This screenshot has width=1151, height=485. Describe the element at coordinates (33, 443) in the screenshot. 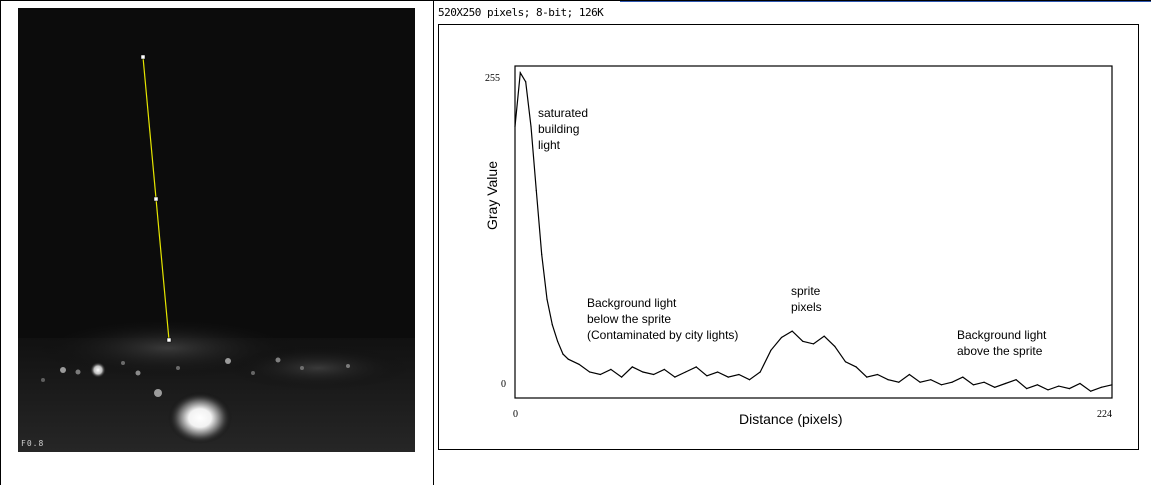

I see `frame-label: F0.8` at that location.